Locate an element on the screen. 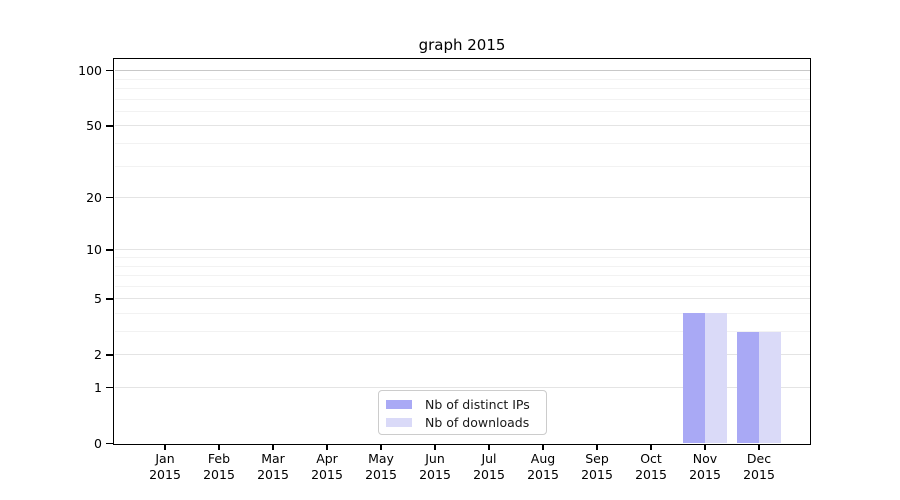 The height and width of the screenshot is (500, 900). y-tick-label-50: 50 is located at coordinates (94, 126).